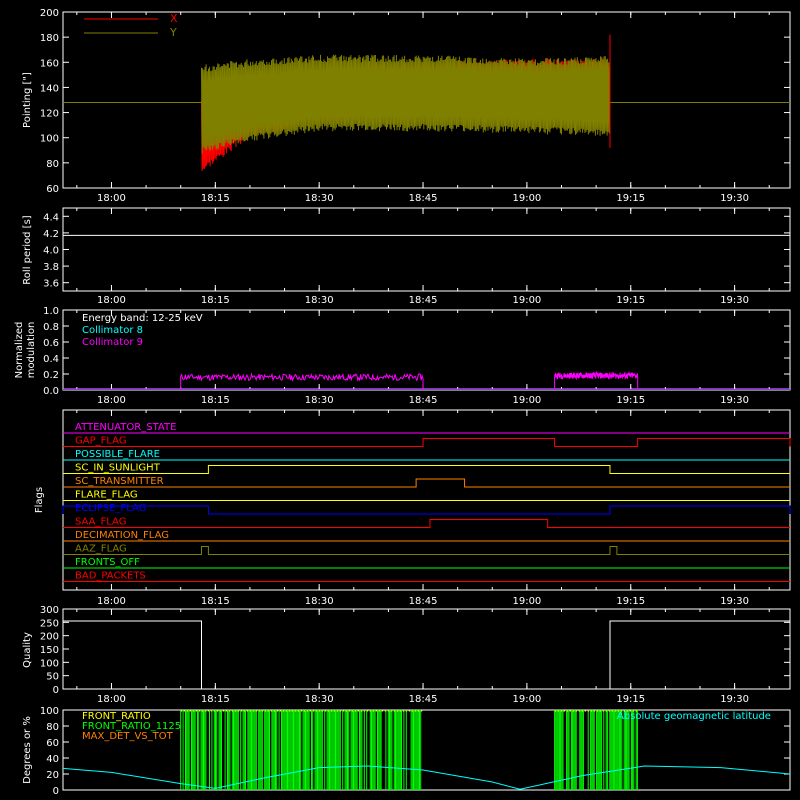  I want to click on ytick-label: 50, so click(52, 677).